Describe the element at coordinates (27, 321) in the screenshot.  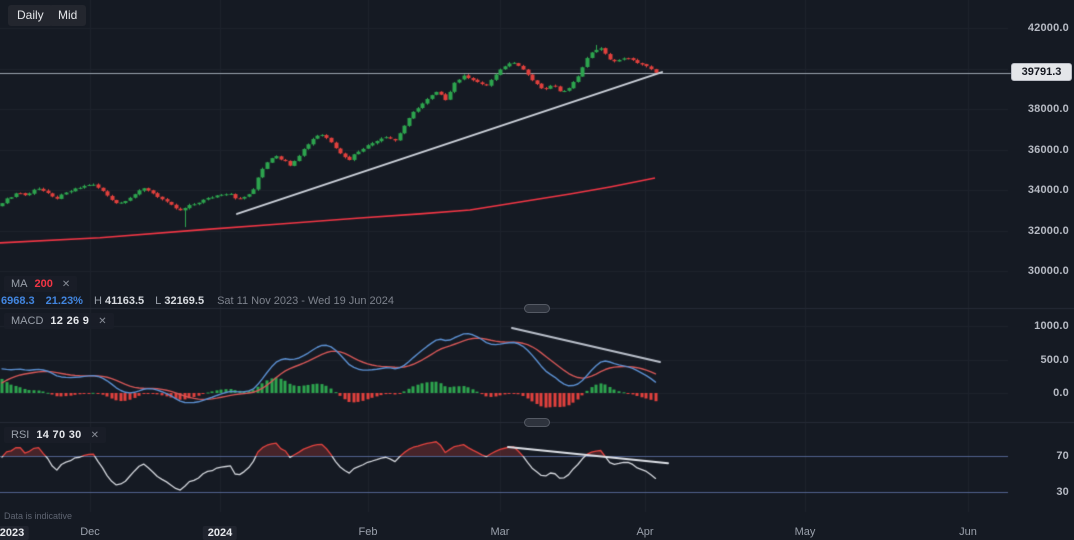
I see `macd-label: MACD` at that location.